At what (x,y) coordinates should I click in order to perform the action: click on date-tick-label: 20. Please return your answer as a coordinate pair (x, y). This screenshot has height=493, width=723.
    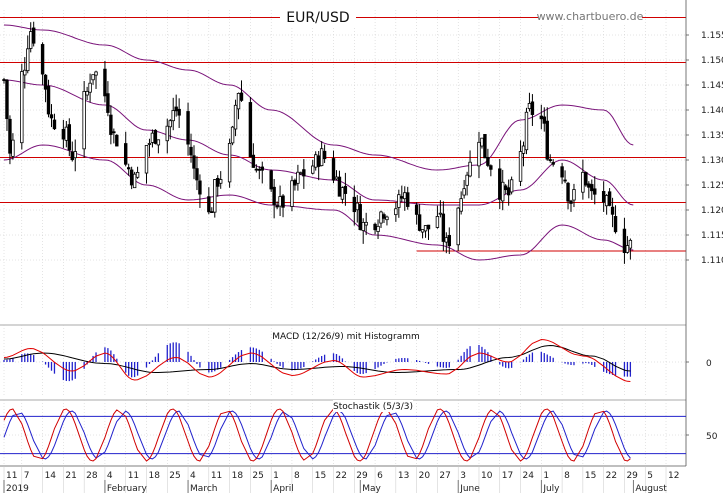
    Looking at the image, I should click on (425, 476).